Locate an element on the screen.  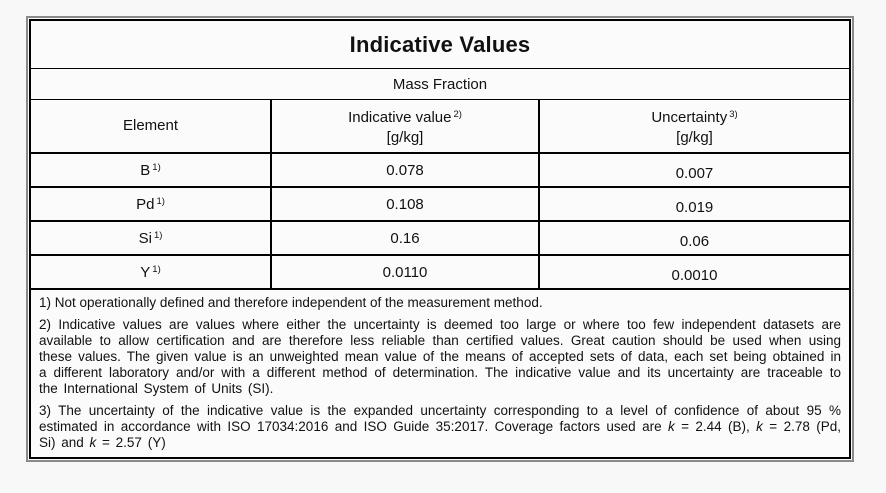
uncertainty-cell: 0.06 is located at coordinates (694, 238).